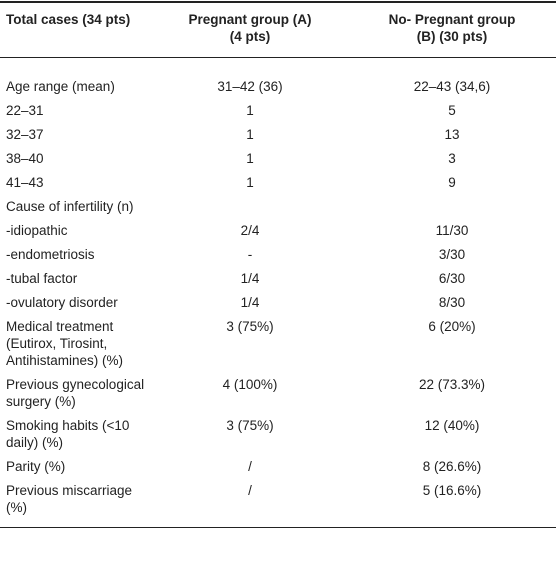 The image size is (556, 567). Describe the element at coordinates (250, 86) in the screenshot. I see `cell-text: 31–42 (36)` at that location.